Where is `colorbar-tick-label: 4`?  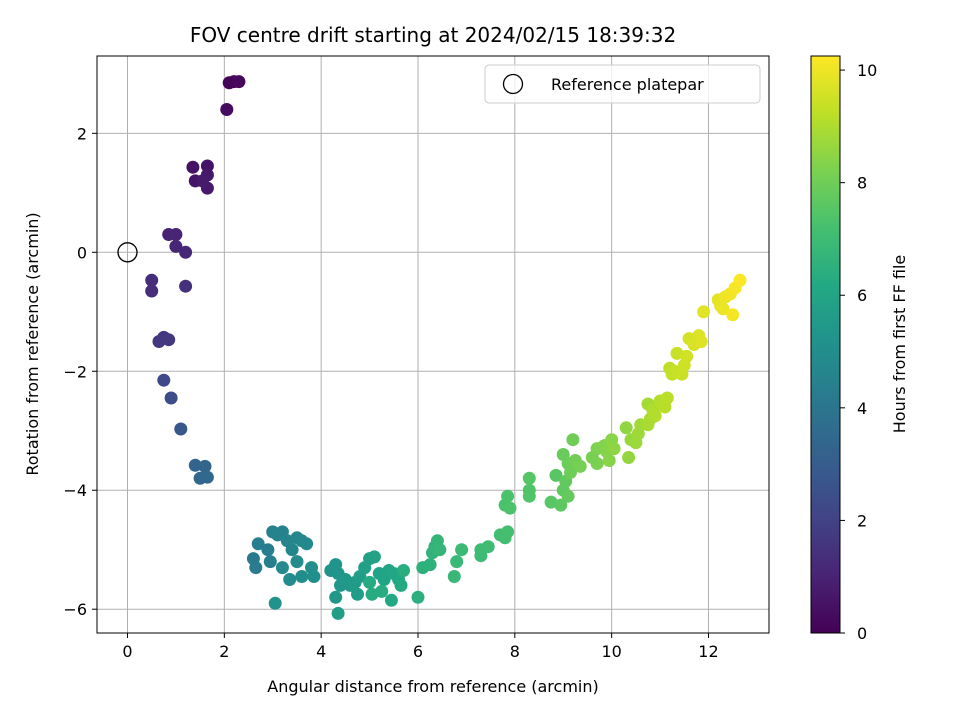
colorbar-tick-label: 4 is located at coordinates (862, 408).